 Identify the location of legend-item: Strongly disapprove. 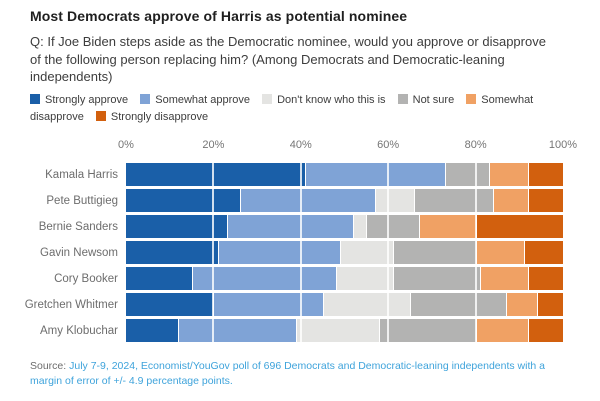
(152, 117).